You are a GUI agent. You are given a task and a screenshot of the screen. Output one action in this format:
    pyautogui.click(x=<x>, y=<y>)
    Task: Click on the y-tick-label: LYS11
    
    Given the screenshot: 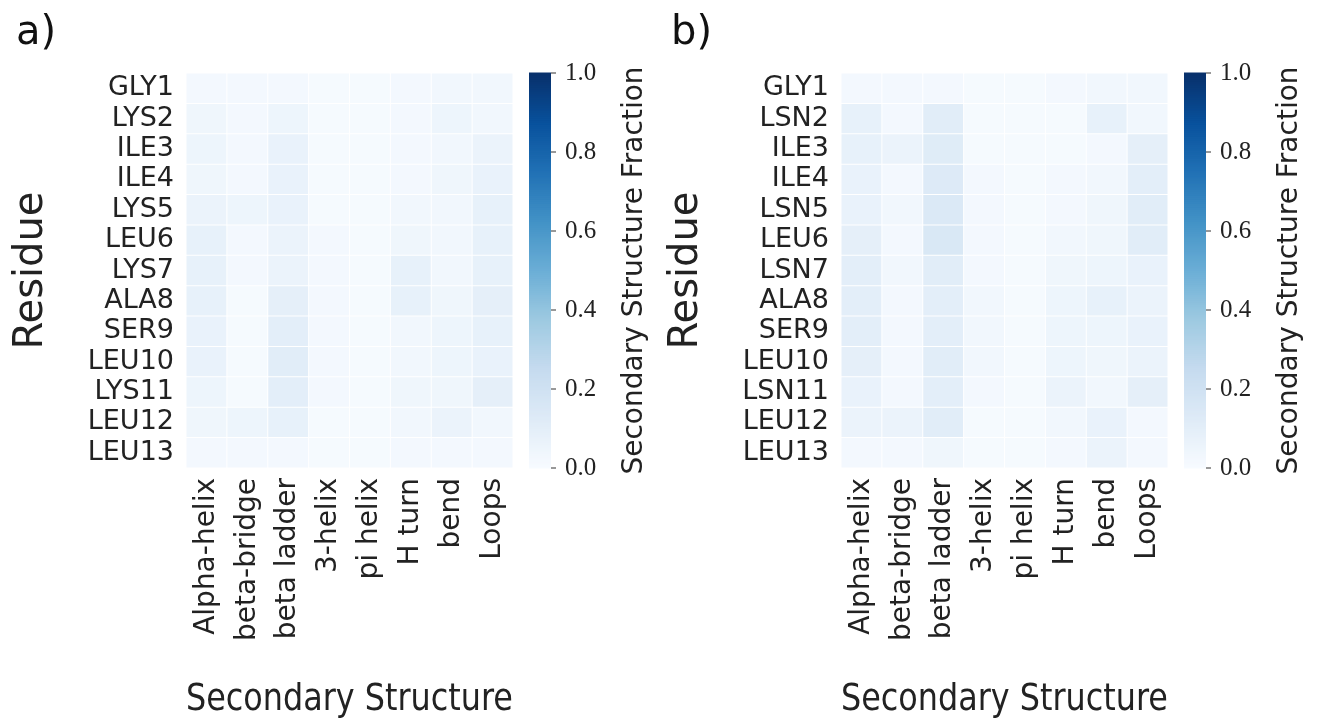 What is the action you would take?
    pyautogui.click(x=134, y=390)
    